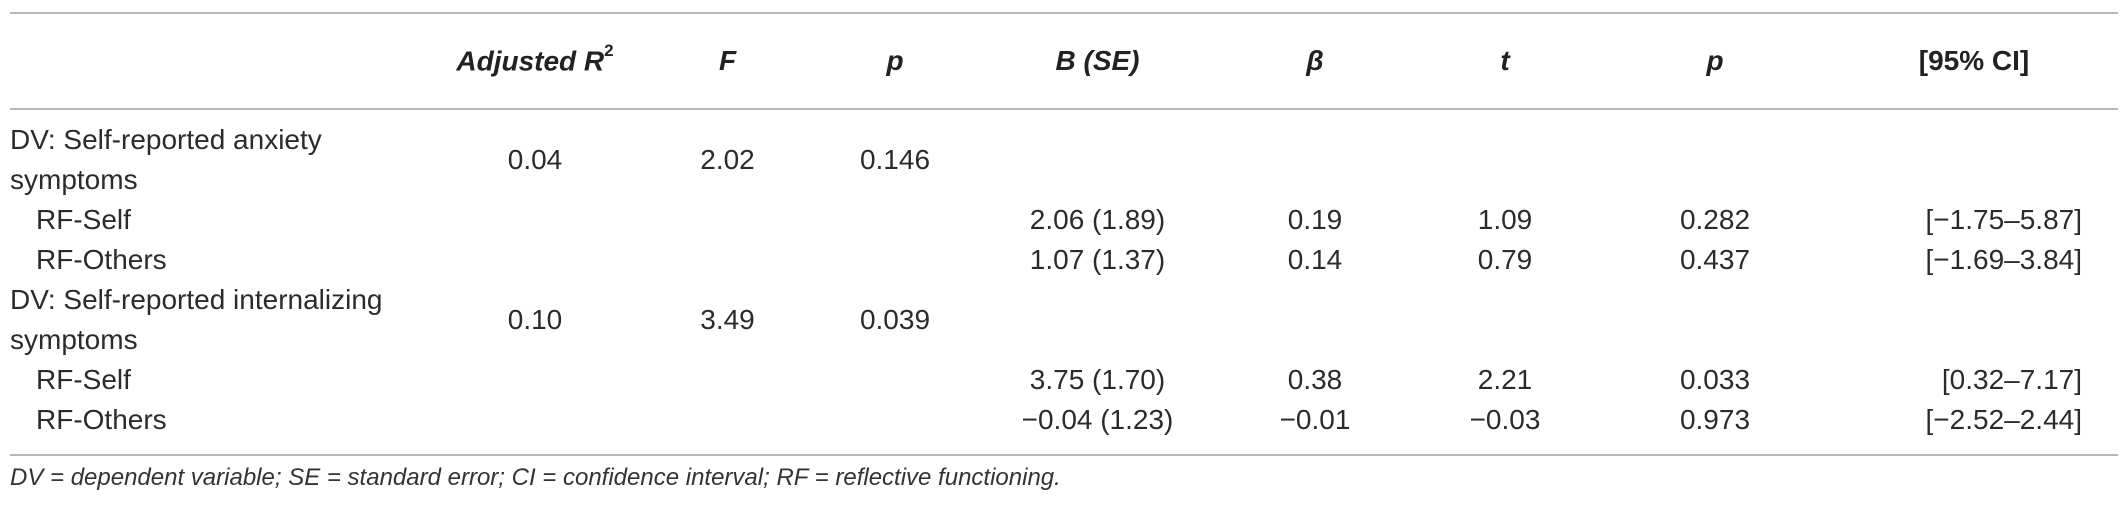 This screenshot has height=508, width=2124. What do you see at coordinates (895, 61) in the screenshot?
I see `header-p-model: p` at bounding box center [895, 61].